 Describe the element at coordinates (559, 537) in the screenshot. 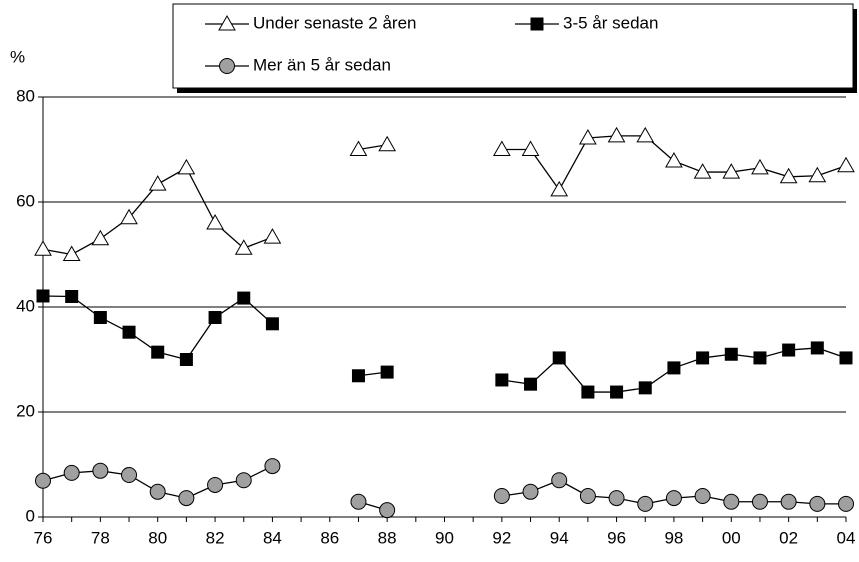

I see `x-tick-label: 94` at that location.